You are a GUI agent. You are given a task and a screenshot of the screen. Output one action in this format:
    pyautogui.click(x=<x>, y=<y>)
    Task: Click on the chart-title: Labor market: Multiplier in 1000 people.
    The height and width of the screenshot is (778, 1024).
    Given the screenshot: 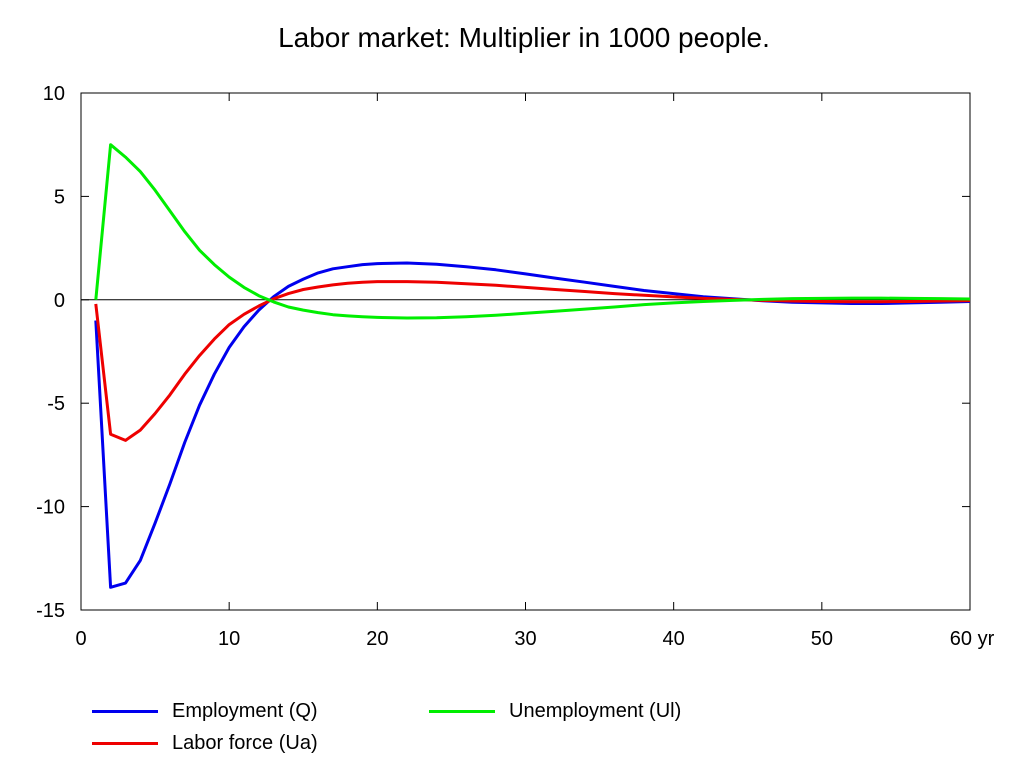 What is the action you would take?
    pyautogui.click(x=524, y=37)
    